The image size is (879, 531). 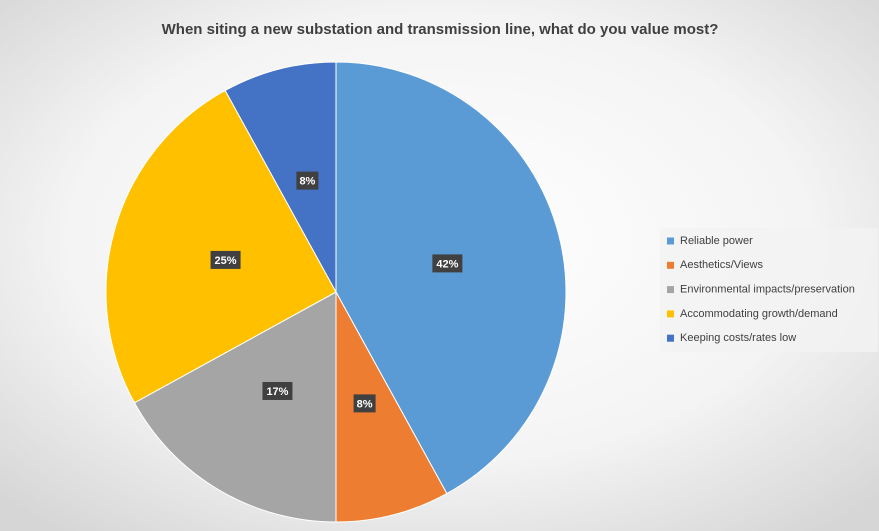 I want to click on data-label: 42%, so click(x=447, y=264).